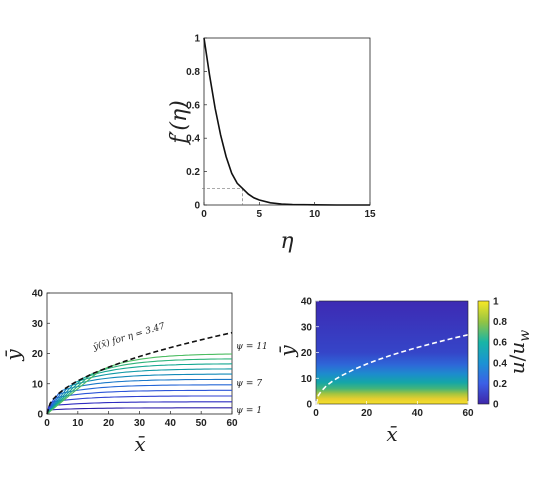  What do you see at coordinates (500, 384) in the screenshot?
I see `colorbar-tick-label: 0.2` at bounding box center [500, 384].